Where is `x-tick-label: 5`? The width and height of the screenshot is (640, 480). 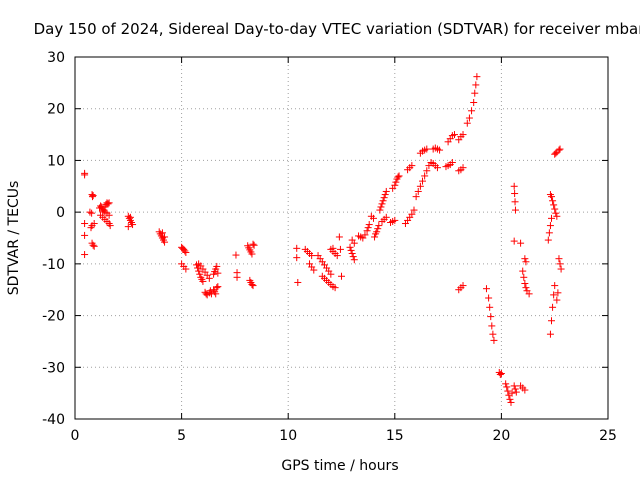 x-tick-label: 5 is located at coordinates (181, 436).